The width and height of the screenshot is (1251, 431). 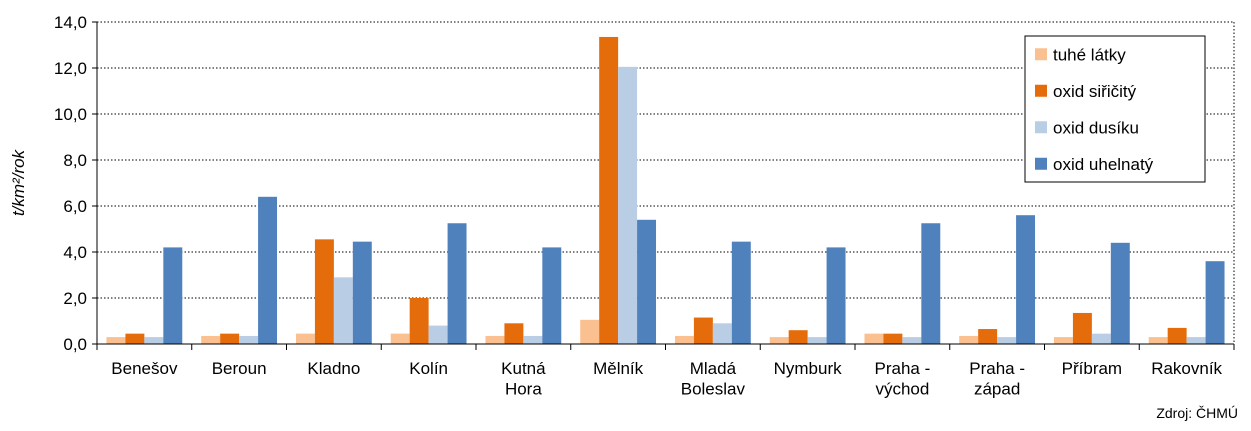 What do you see at coordinates (903, 378) in the screenshot?
I see `x-tick-label: Praha -východ` at bounding box center [903, 378].